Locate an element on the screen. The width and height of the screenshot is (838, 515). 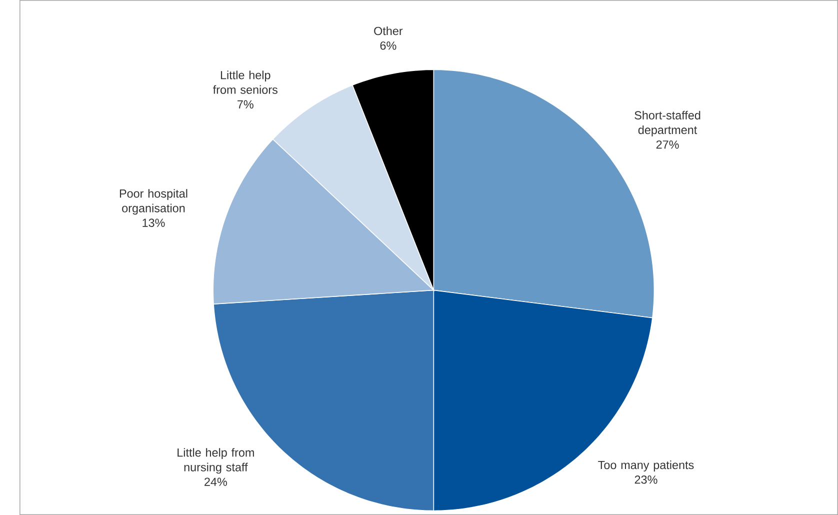
slice-label: Little help from seniors is located at coordinates (245, 82).